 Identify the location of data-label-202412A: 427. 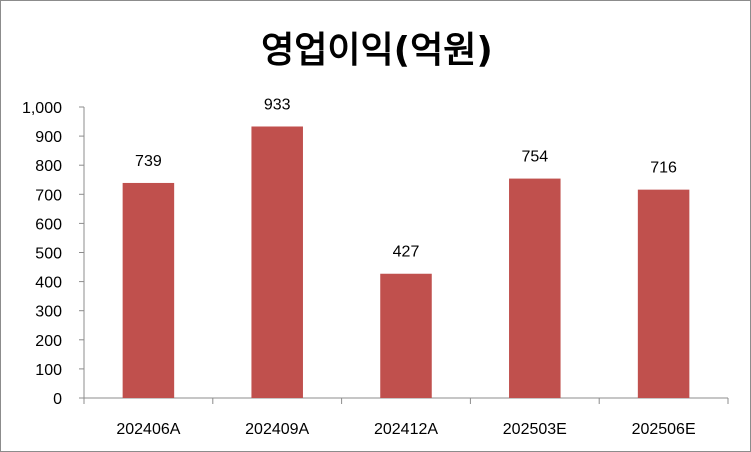
(406, 252).